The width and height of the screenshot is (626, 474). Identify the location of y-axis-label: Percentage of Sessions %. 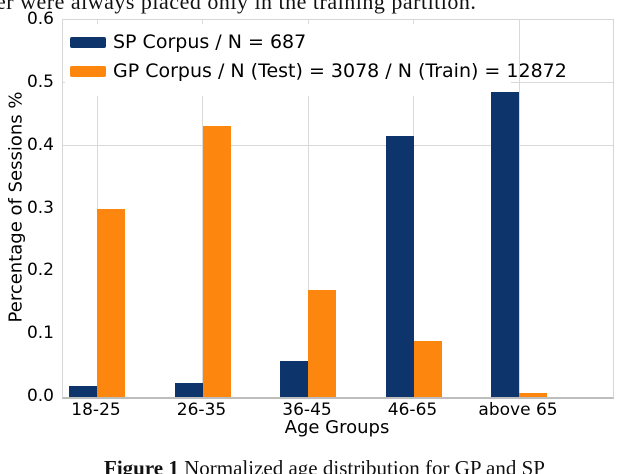
(16, 207).